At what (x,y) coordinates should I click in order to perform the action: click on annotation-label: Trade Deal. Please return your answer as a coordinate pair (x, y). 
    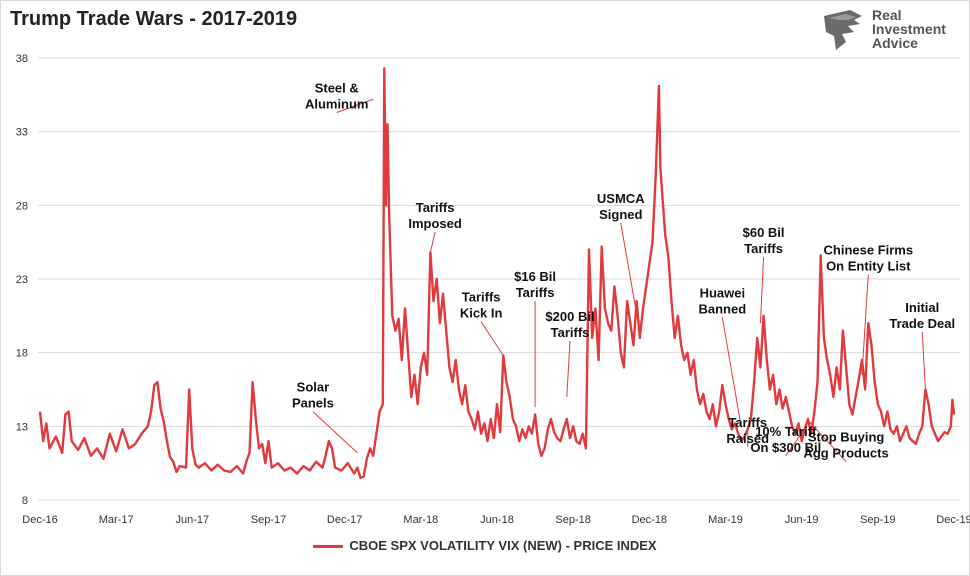
    Looking at the image, I should click on (922, 323).